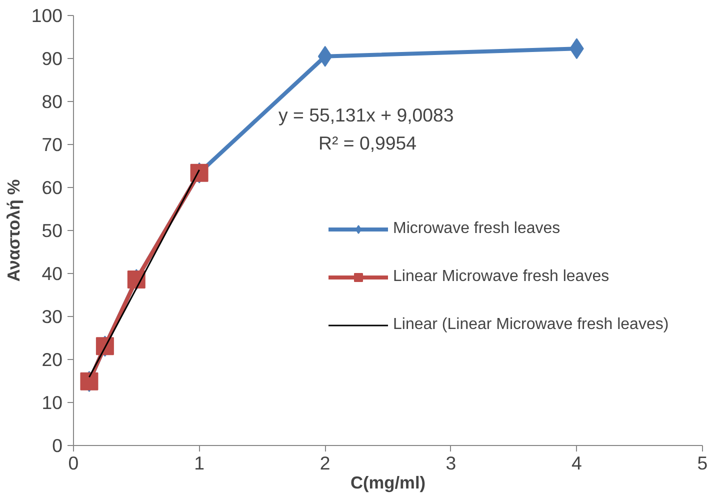 Image resolution: width=726 pixels, height=499 pixels. Describe the element at coordinates (73, 463) in the screenshot. I see `x-tick-label: 0` at that location.